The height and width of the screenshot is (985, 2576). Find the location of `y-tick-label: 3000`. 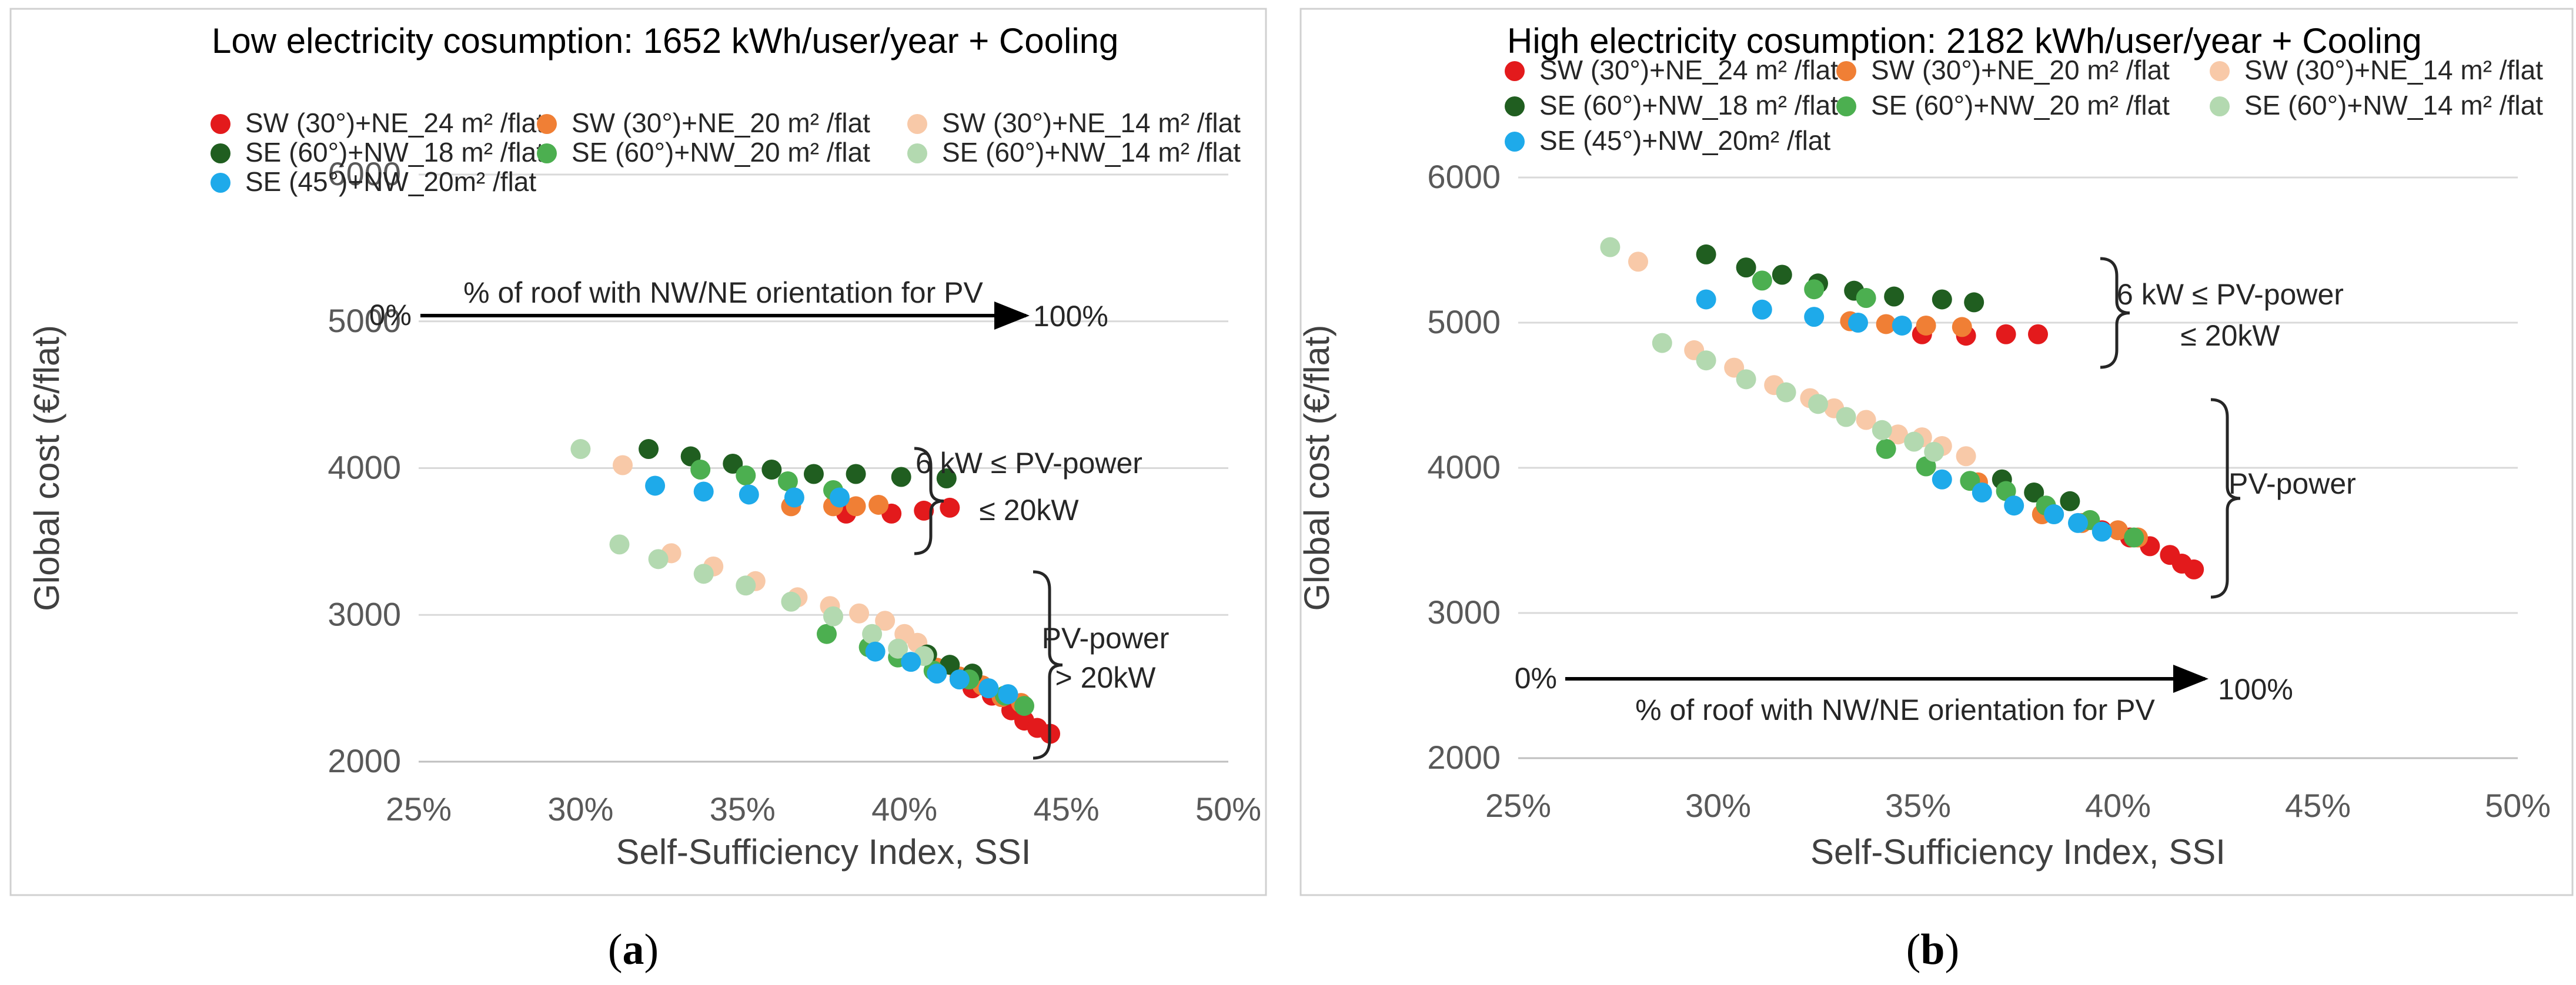

y-tick-label: 3000 is located at coordinates (364, 613).